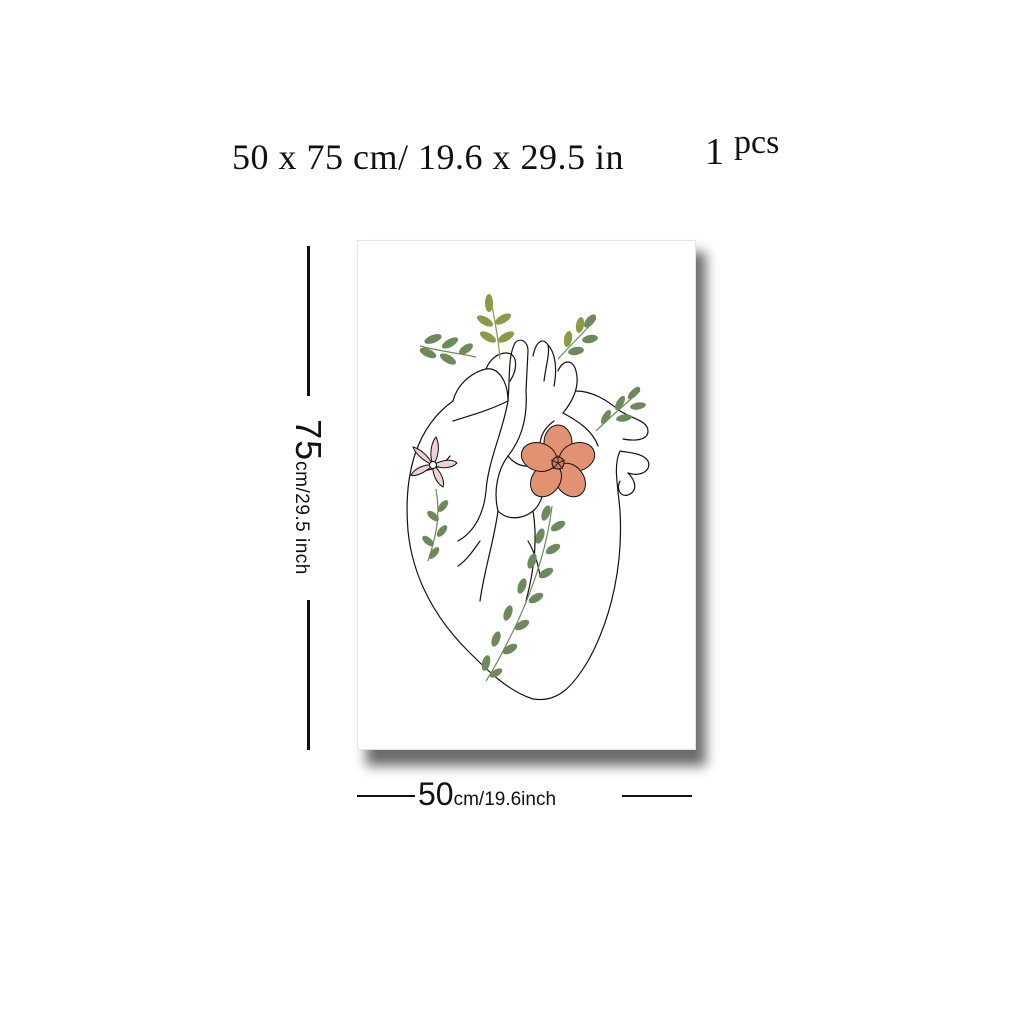  Describe the element at coordinates (505, 799) in the screenshot. I see `width-unit: cm/19.6inch` at that location.